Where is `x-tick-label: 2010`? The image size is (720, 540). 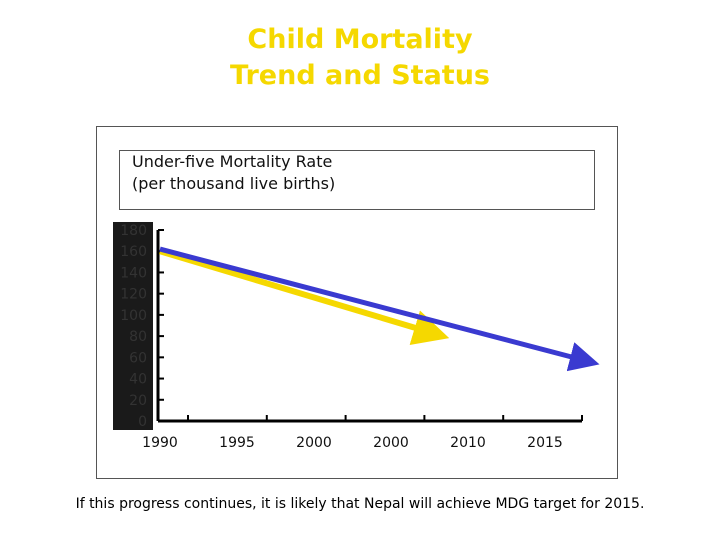
x-tick-label: 2010 is located at coordinates (468, 443).